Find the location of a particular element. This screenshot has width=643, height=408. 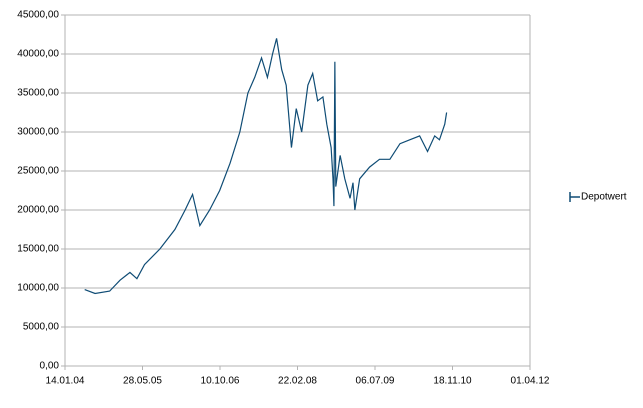

x-tick-label: 18.11.10 is located at coordinates (452, 381).